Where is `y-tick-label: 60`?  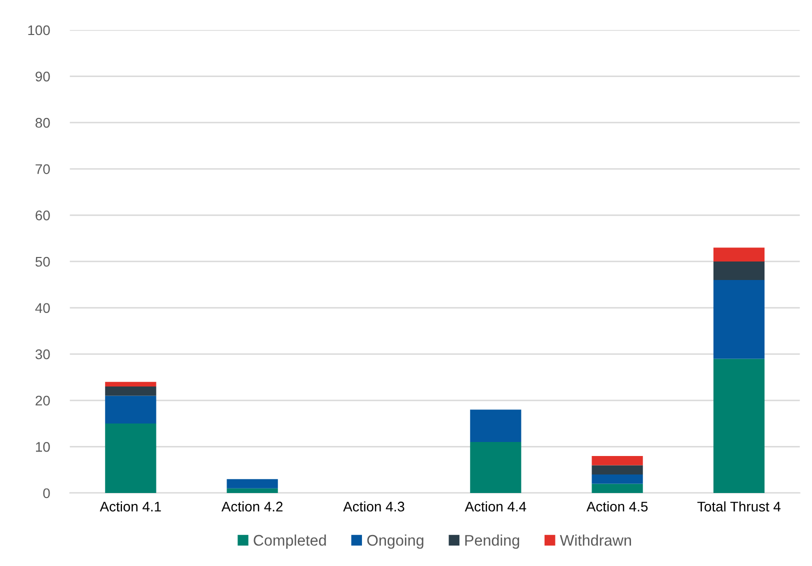 y-tick-label: 60 is located at coordinates (43, 215).